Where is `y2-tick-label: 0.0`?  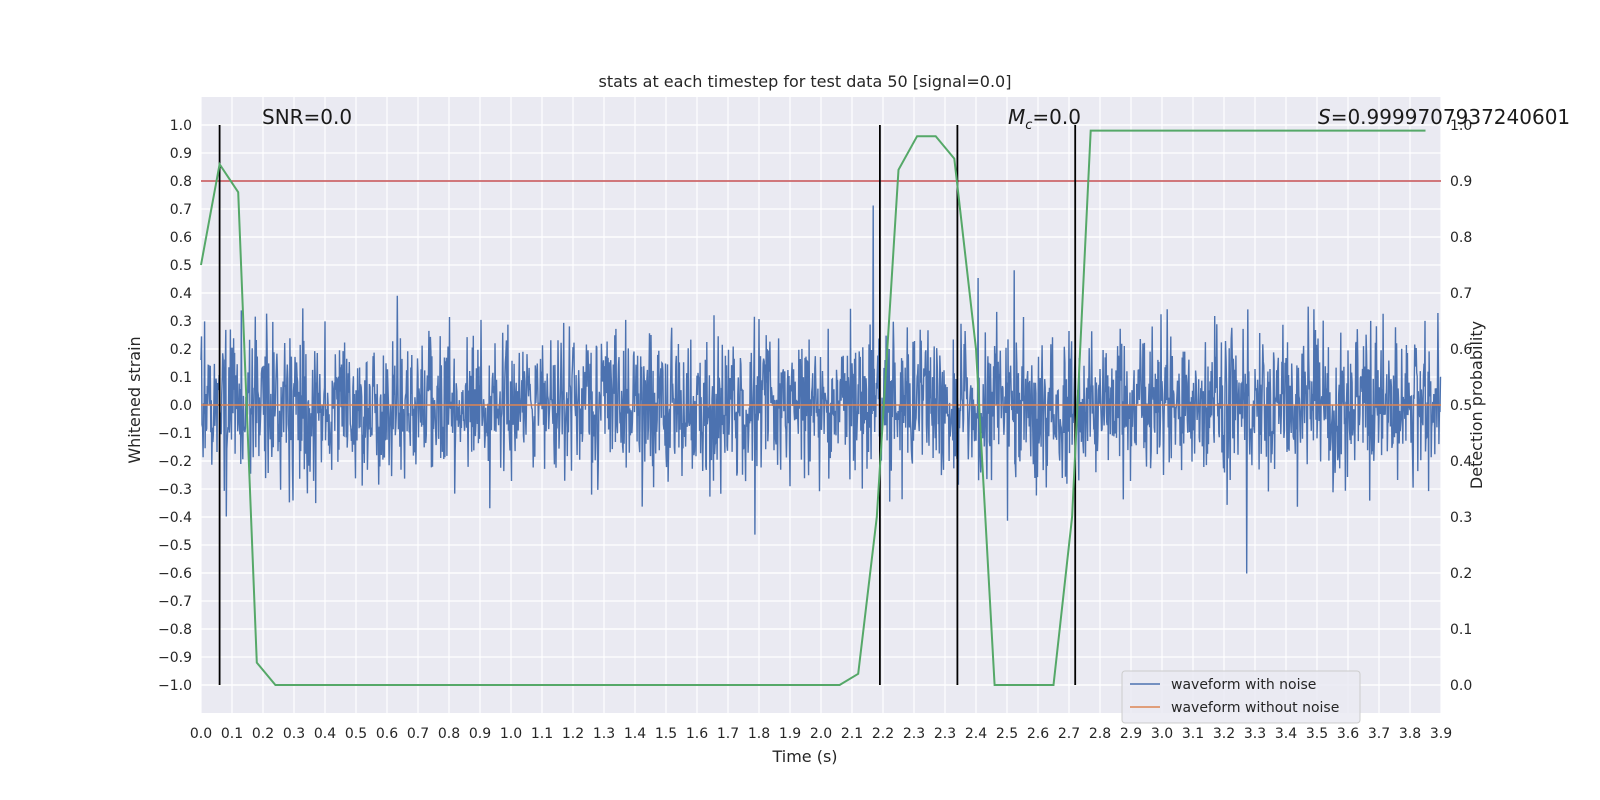
y2-tick-label: 0.0 is located at coordinates (1461, 686).